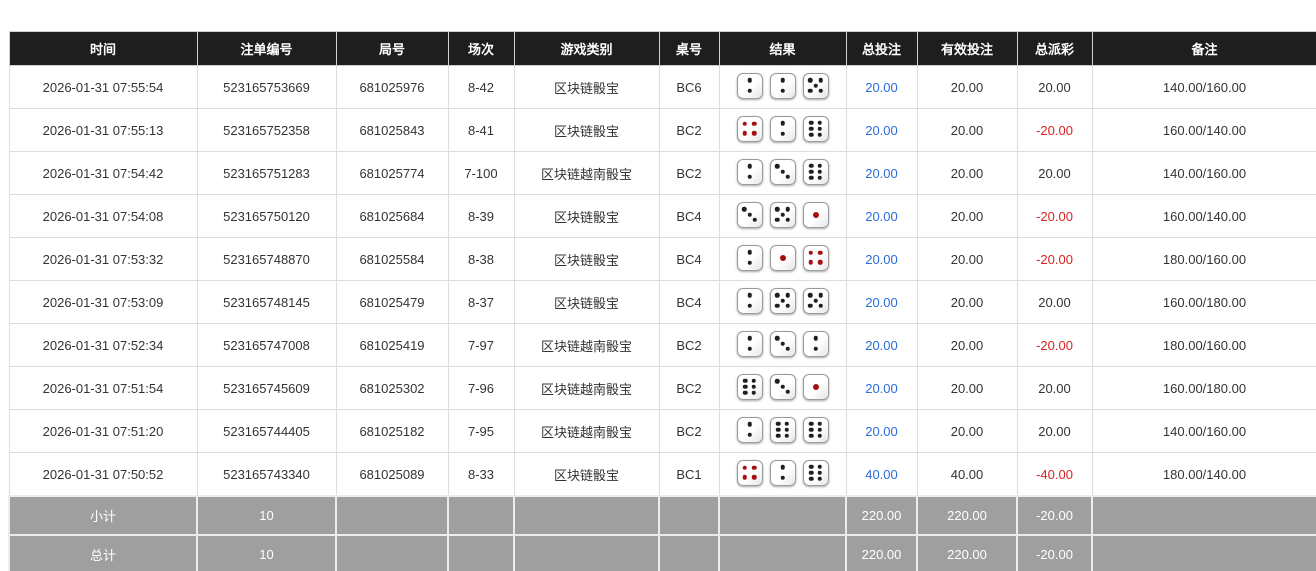  I want to click on cell-total_bet: 40.00, so click(881, 474).